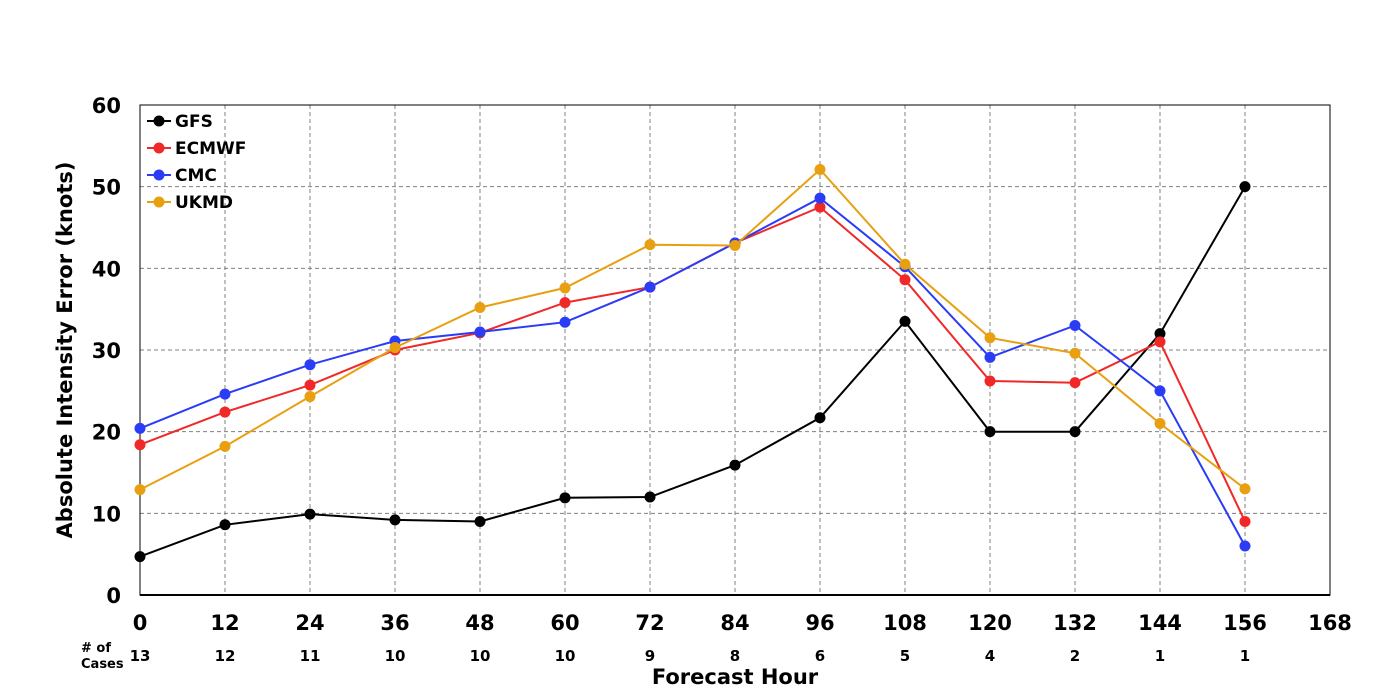 This screenshot has height=700, width=1400. What do you see at coordinates (210, 149) in the screenshot?
I see `legend-label: ECMWF` at bounding box center [210, 149].